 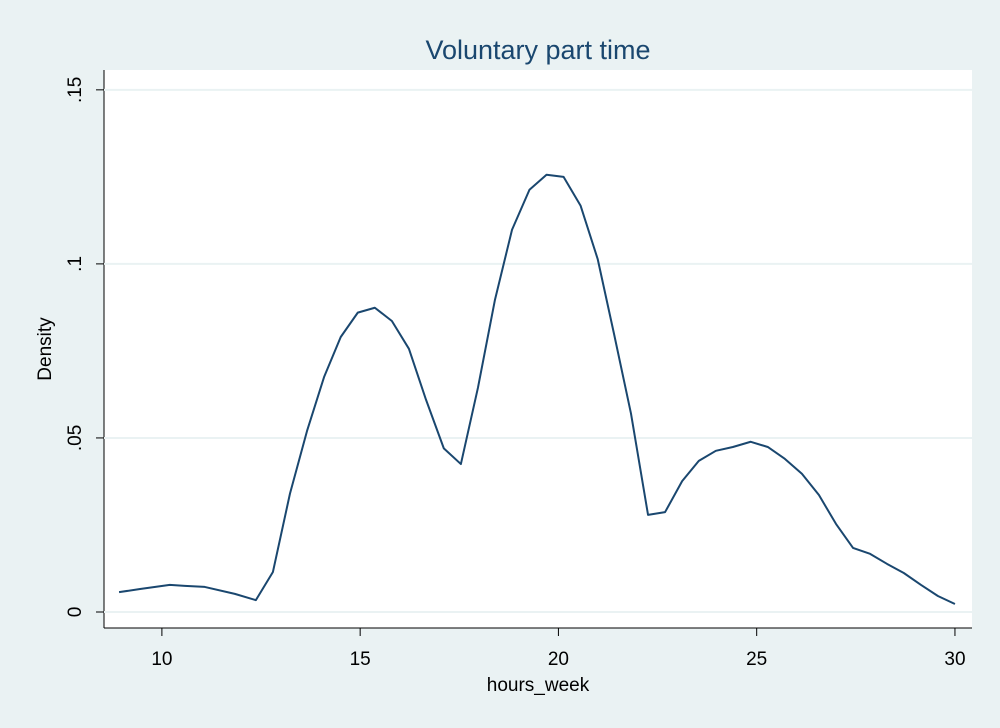 What do you see at coordinates (538, 685) in the screenshot?
I see `x-axis-label: hours_week` at bounding box center [538, 685].